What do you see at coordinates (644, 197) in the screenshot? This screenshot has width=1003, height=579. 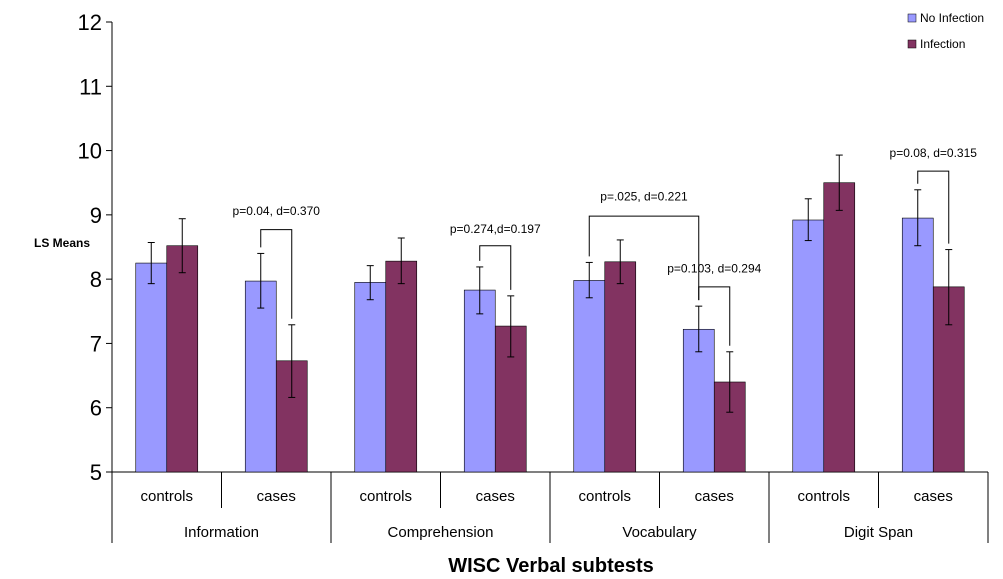 I see `significance-label: p=.025, d=0.221` at bounding box center [644, 197].